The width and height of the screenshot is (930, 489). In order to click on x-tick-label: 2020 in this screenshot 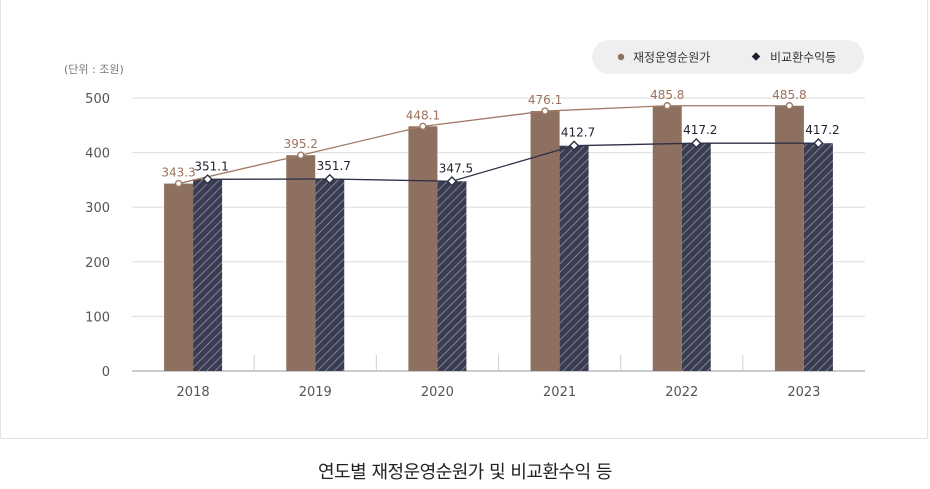, I will do `click(437, 392)`.